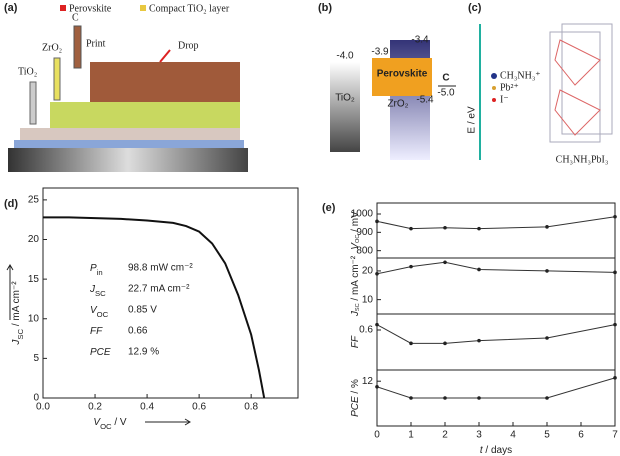 Image resolution: width=620 pixels, height=456 pixels. What do you see at coordinates (159, 289) in the screenshot?
I see `annotation-value: 22.7 mA cm⁻²` at bounding box center [159, 289].